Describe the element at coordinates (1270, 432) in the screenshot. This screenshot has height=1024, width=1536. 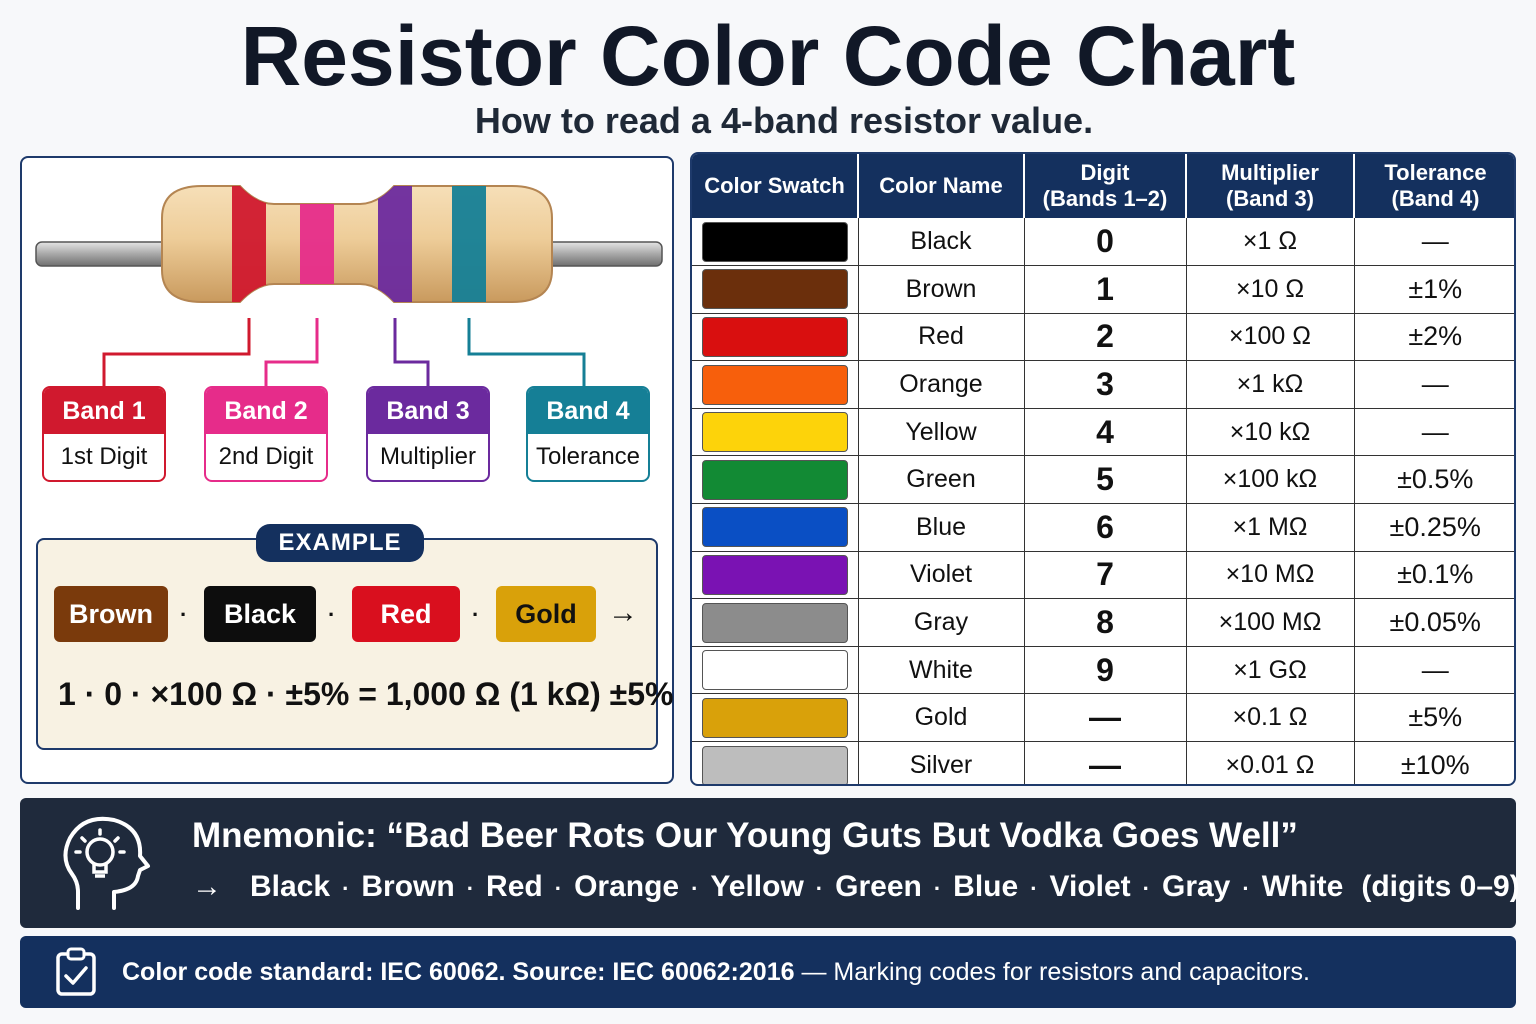
I see `multiplier-cell: ×10 kΩ` at that location.